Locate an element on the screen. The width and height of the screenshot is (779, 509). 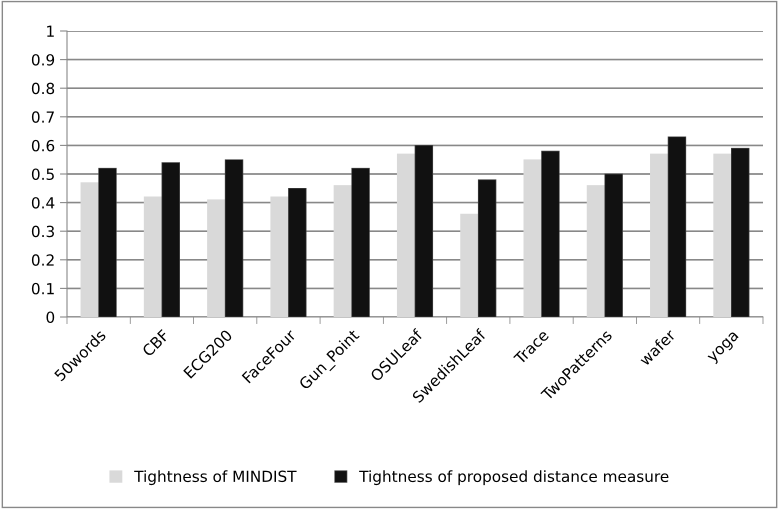
y-tick-label: 0.3 is located at coordinates (43, 232).